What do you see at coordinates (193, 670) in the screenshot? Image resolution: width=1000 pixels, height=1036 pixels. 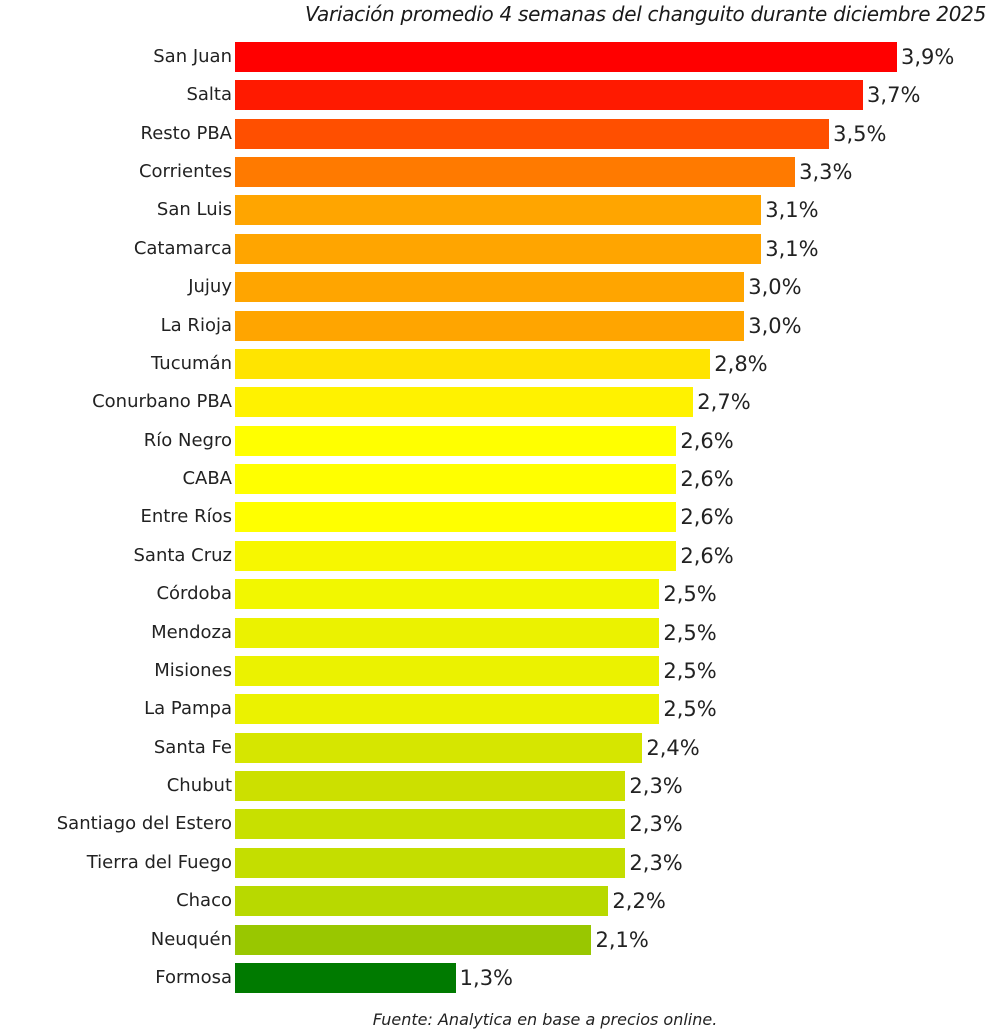 I see `category-label: Misiones` at bounding box center [193, 670].